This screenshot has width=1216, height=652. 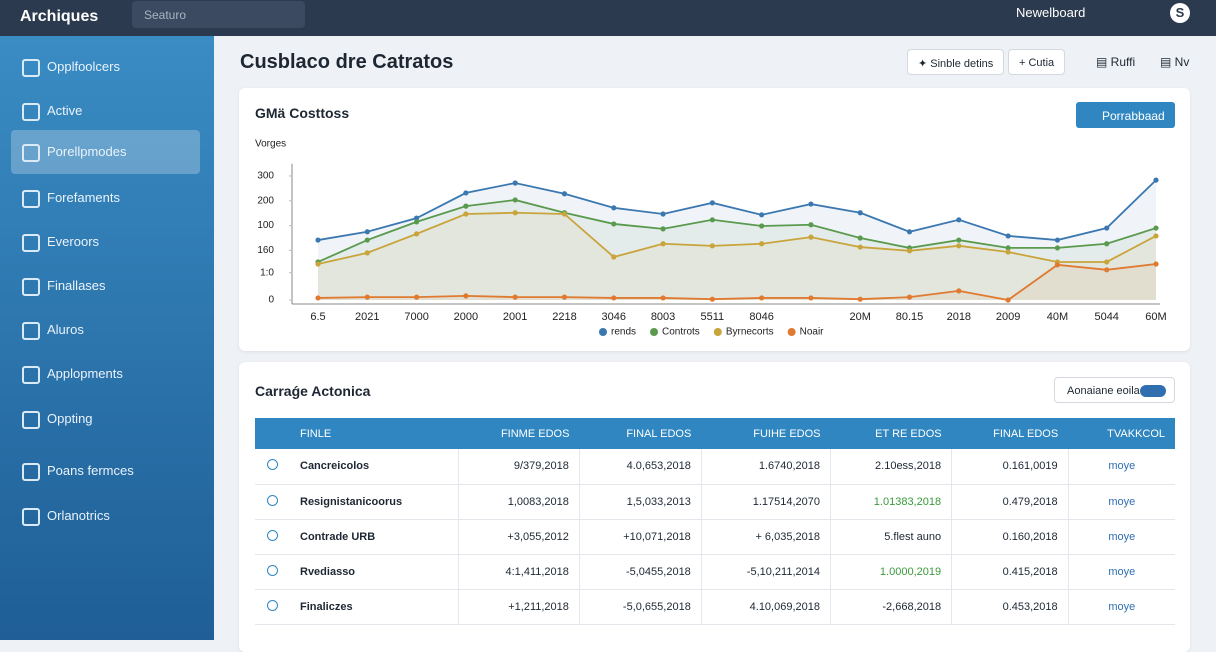 What do you see at coordinates (271, 300) in the screenshot?
I see `y-tick-label: 0` at bounding box center [271, 300].